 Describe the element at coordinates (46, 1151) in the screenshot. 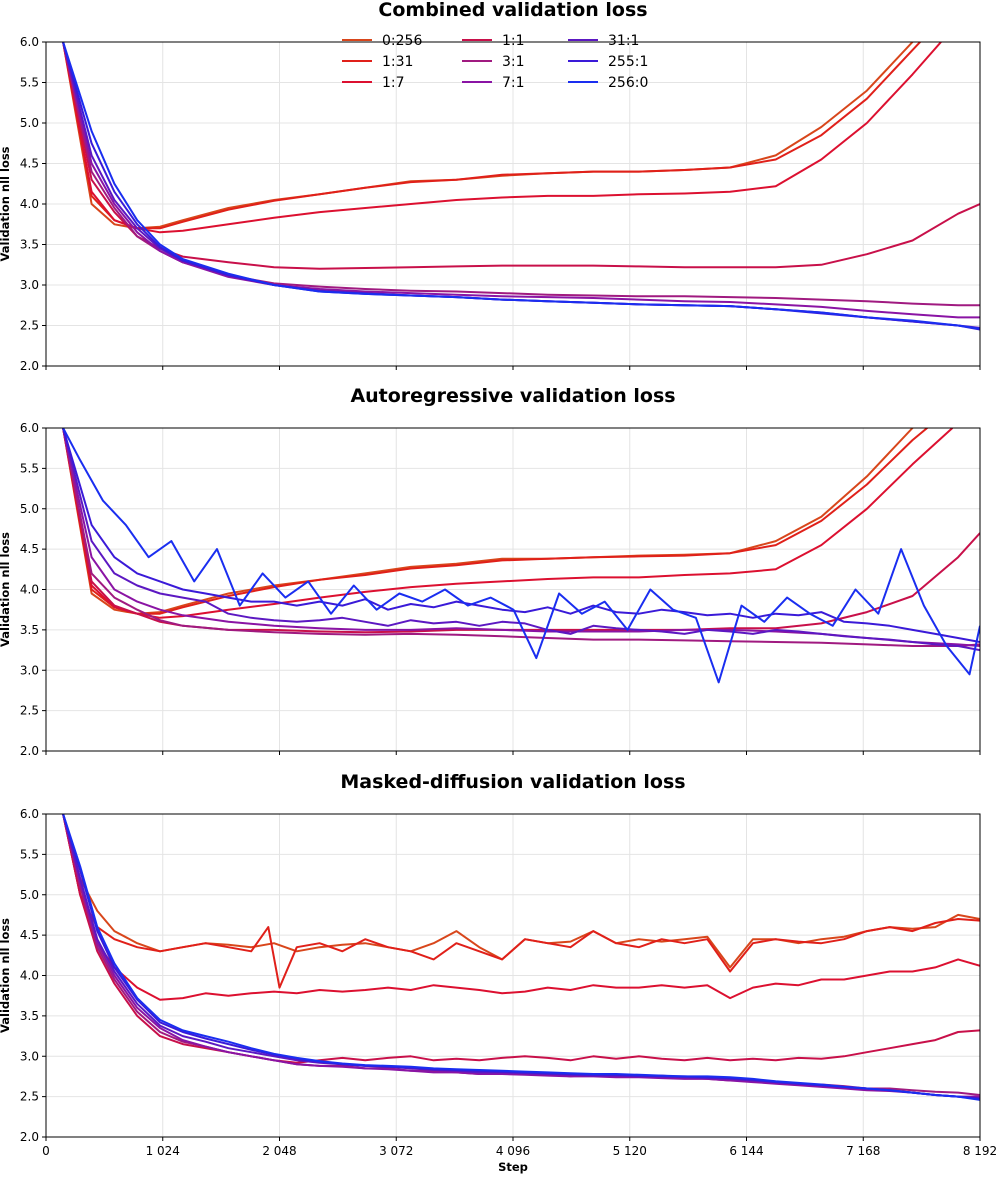

I see `x-tick-label: 0` at that location.